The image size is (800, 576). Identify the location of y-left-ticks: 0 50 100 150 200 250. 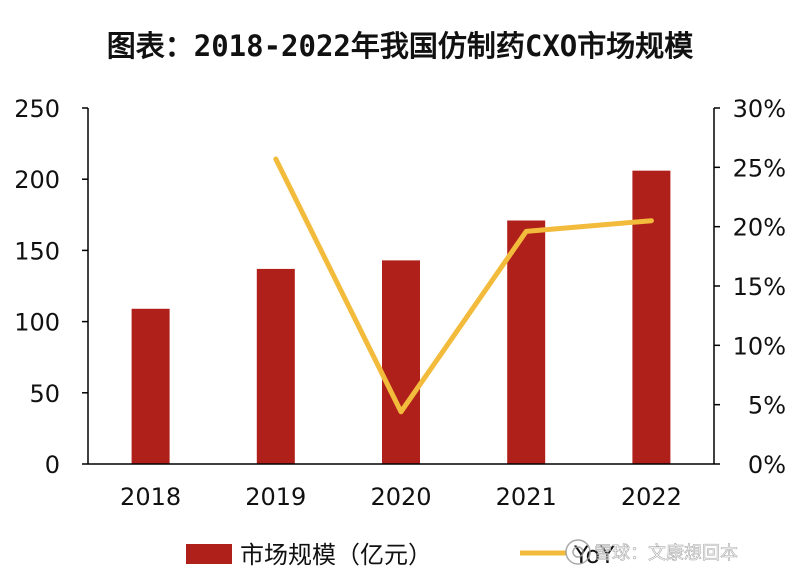
(51, 287).